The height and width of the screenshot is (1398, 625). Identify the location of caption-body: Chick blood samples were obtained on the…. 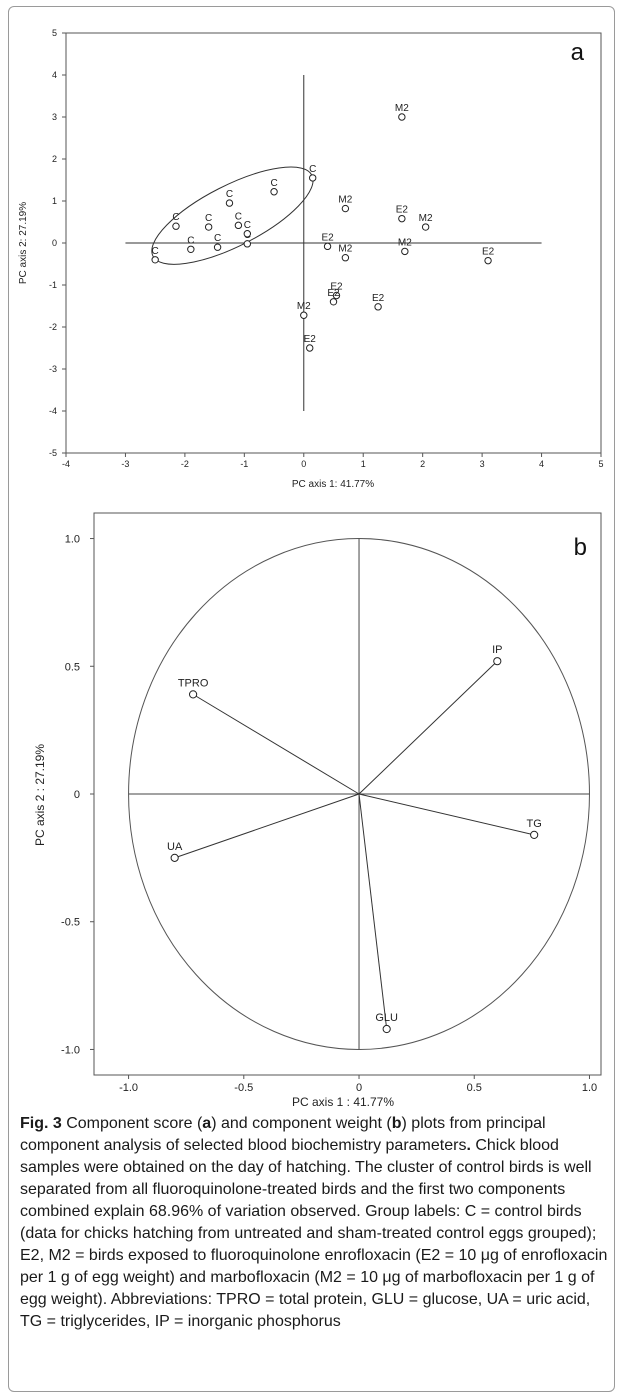
(314, 1233).